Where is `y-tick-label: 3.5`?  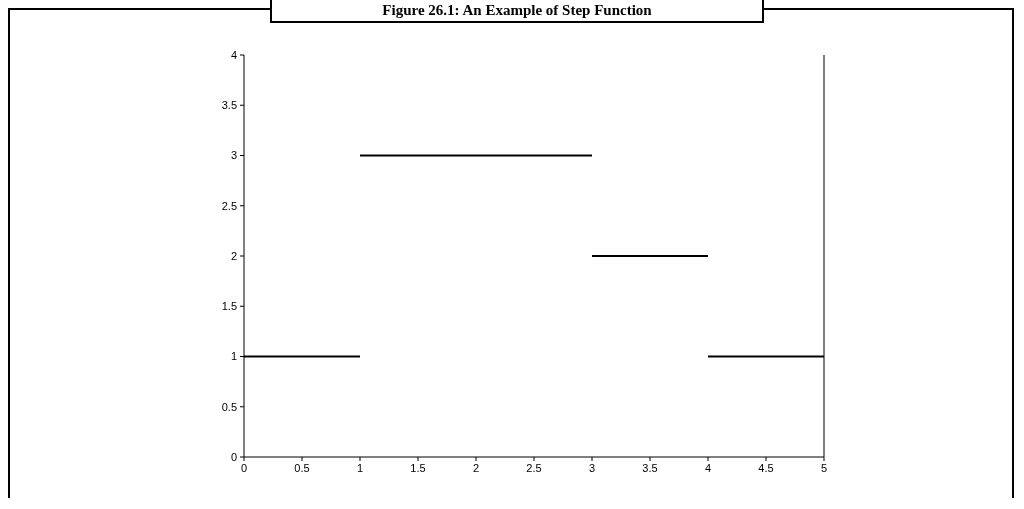 y-tick-label: 3.5 is located at coordinates (229, 105).